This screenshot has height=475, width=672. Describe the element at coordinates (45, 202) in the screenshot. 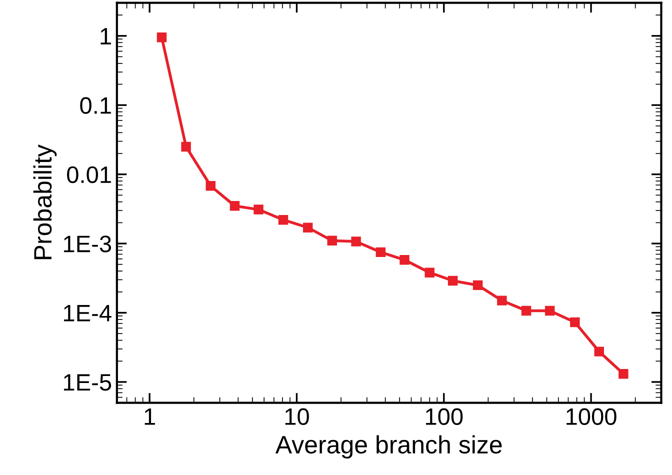

I see `y-axis-title: Probability` at that location.